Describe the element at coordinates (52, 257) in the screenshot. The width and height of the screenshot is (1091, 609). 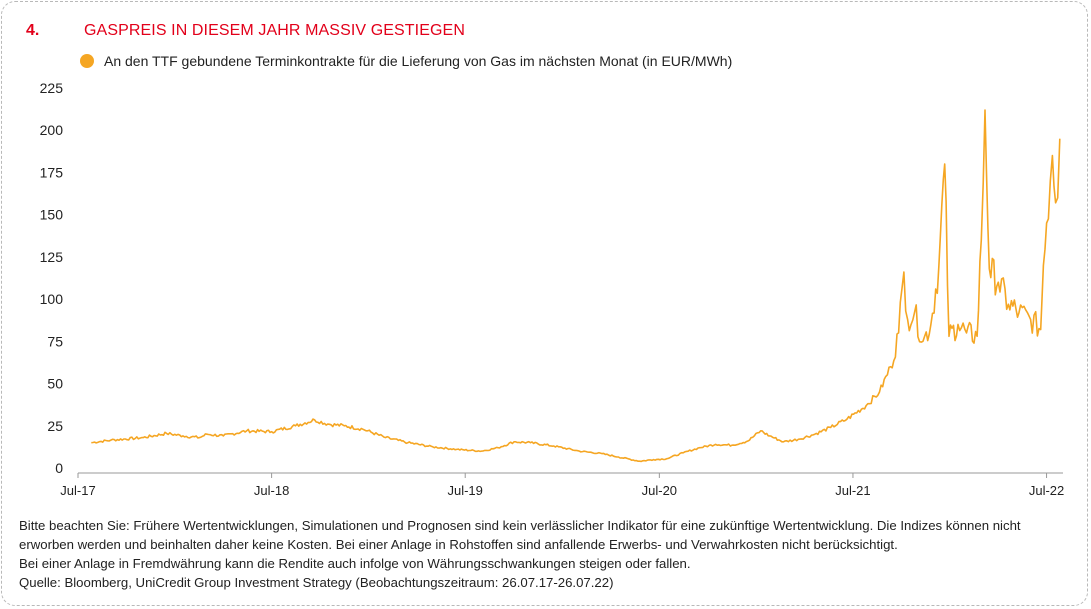
I see `y-tick-label: 125` at that location.